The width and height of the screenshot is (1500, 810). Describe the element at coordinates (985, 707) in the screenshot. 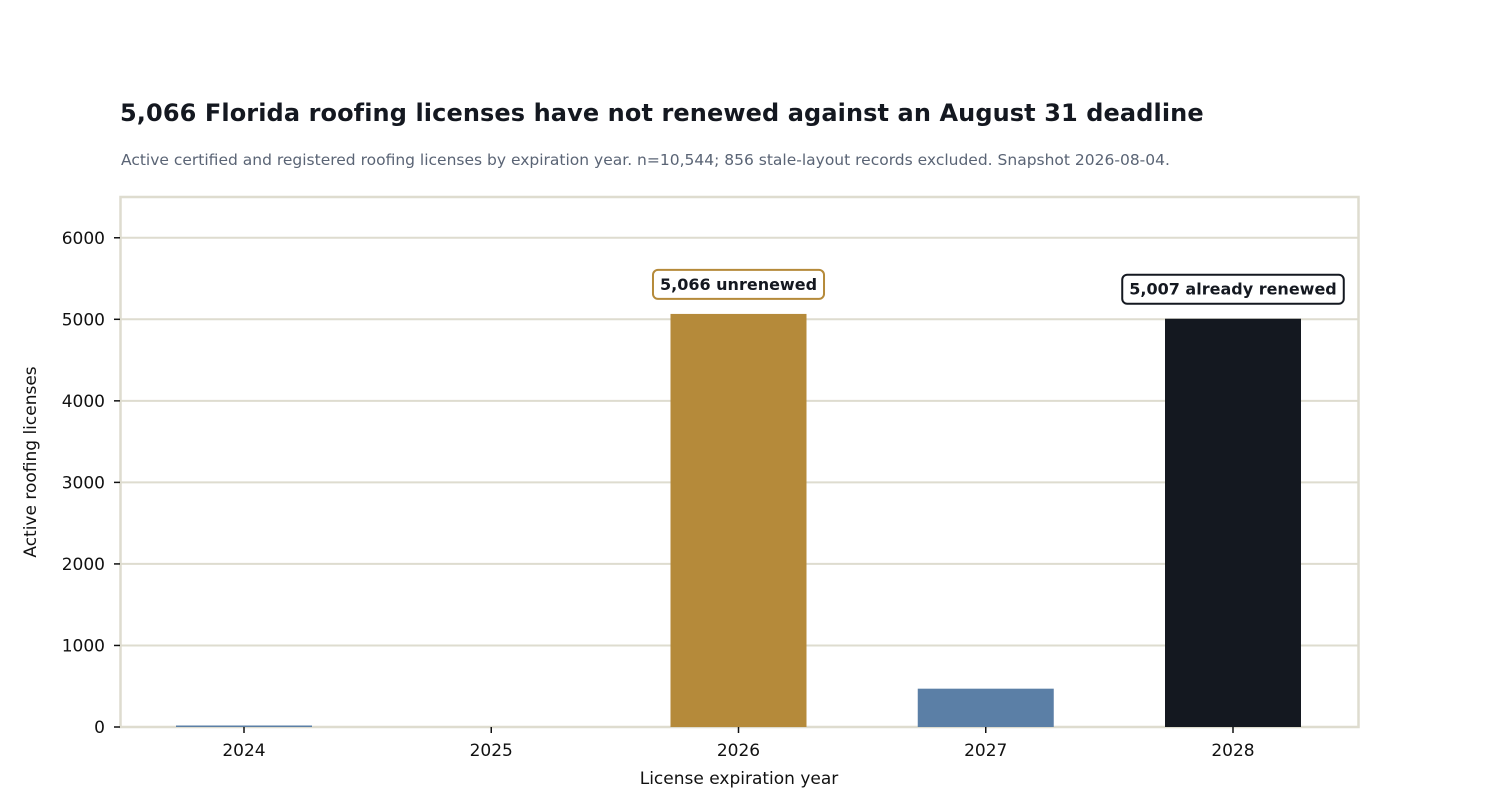

I see `bar-2027` at that location.